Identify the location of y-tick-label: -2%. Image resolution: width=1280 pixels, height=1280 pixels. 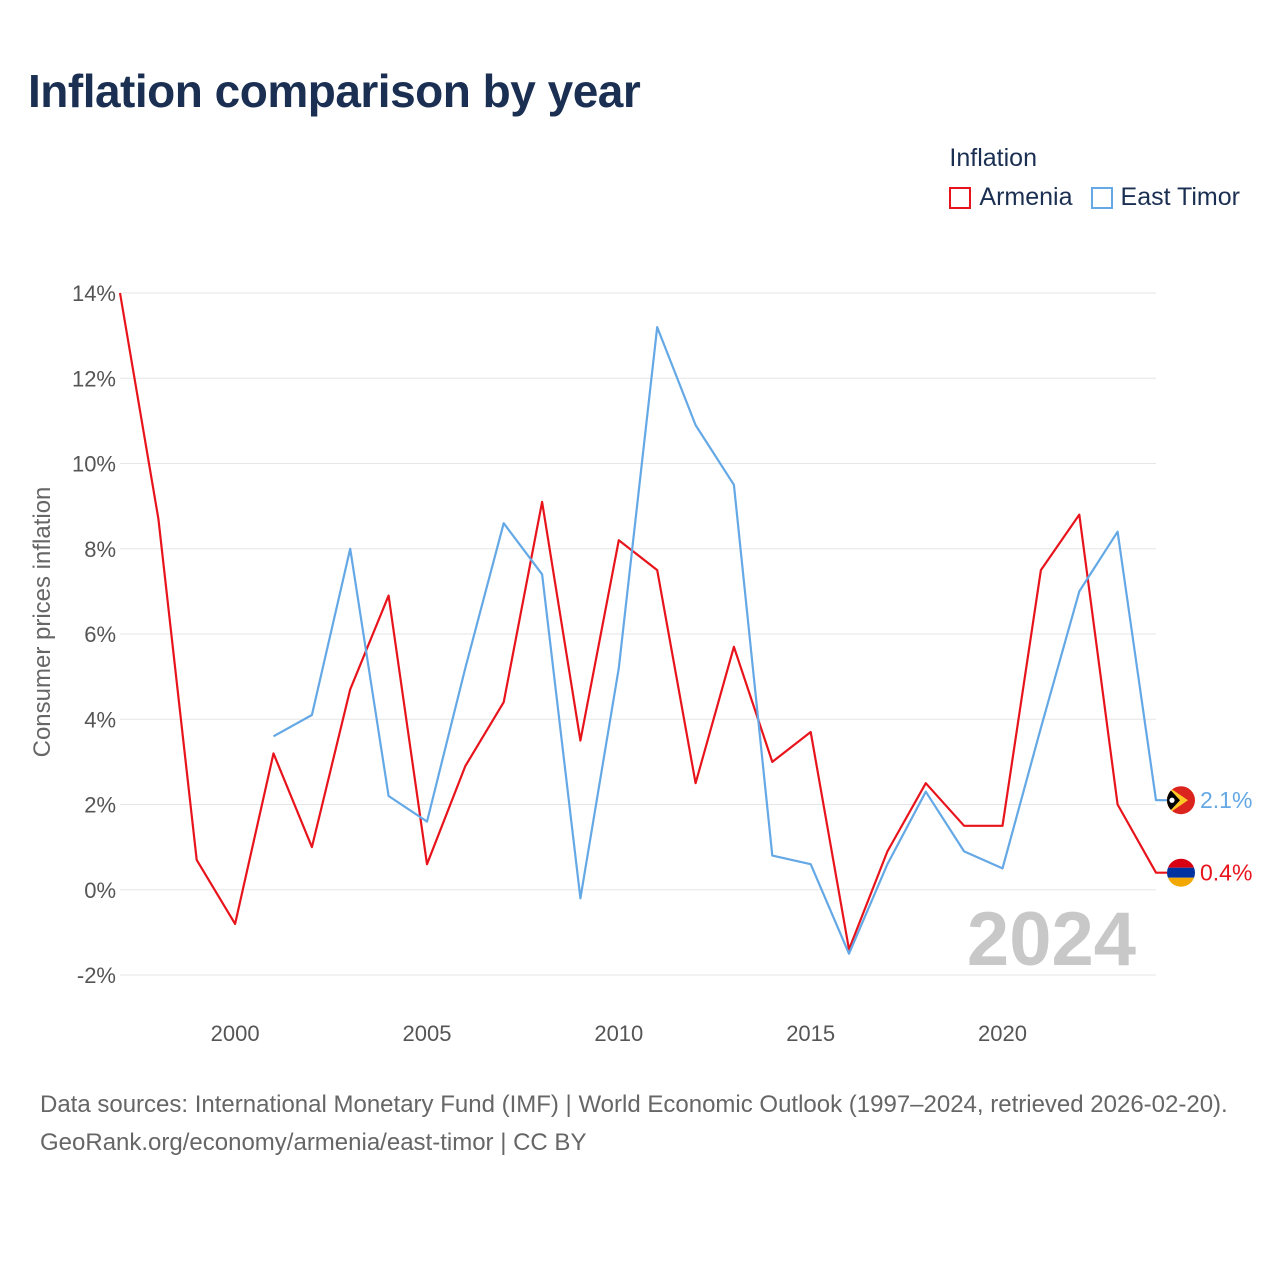
(96, 975).